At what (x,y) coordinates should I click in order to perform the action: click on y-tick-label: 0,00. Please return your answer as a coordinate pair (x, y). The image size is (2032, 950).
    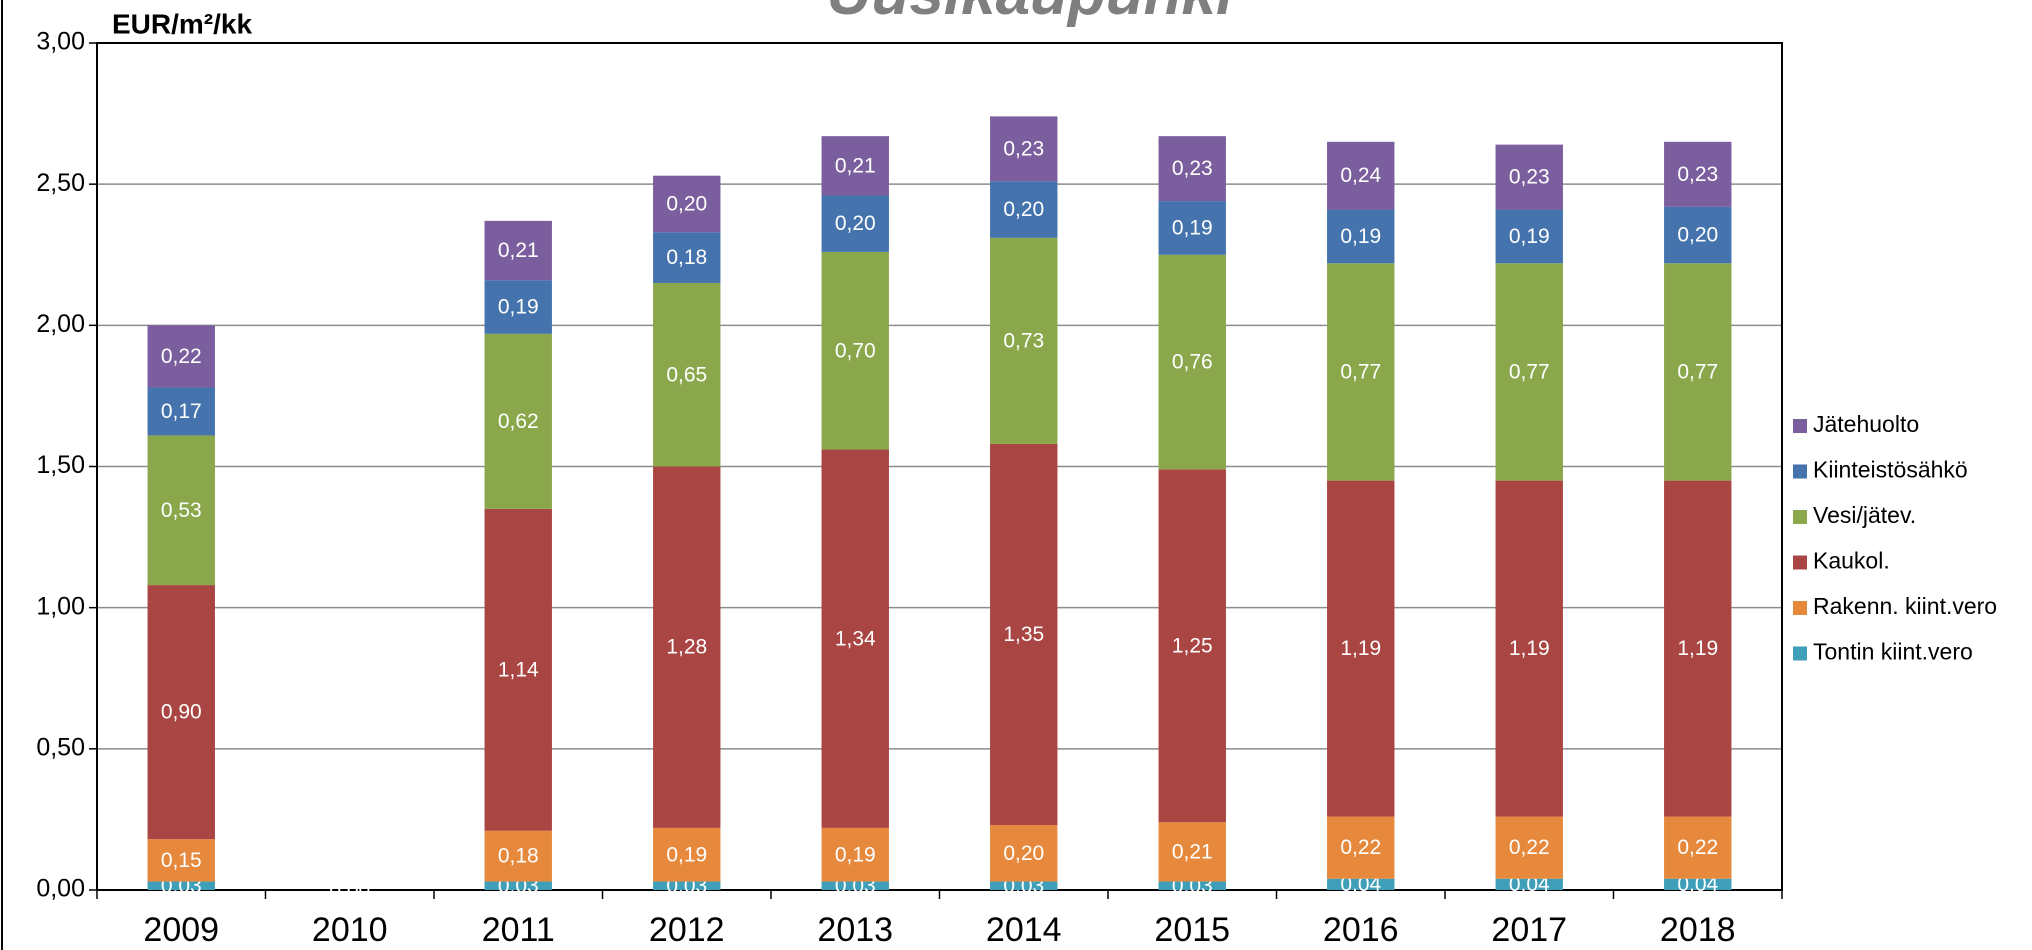
    Looking at the image, I should click on (60, 889).